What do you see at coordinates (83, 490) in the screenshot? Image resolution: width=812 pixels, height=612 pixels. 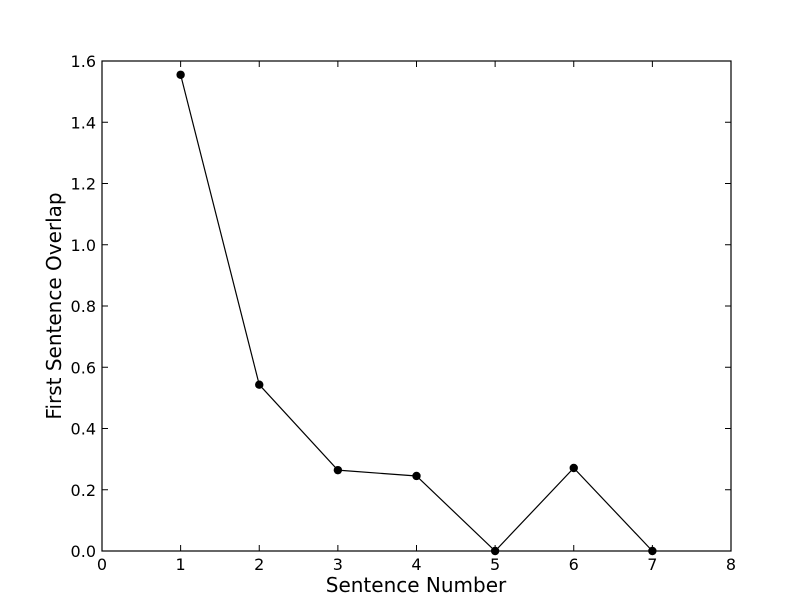 I see `y-tick-label: 0.2` at bounding box center [83, 490].